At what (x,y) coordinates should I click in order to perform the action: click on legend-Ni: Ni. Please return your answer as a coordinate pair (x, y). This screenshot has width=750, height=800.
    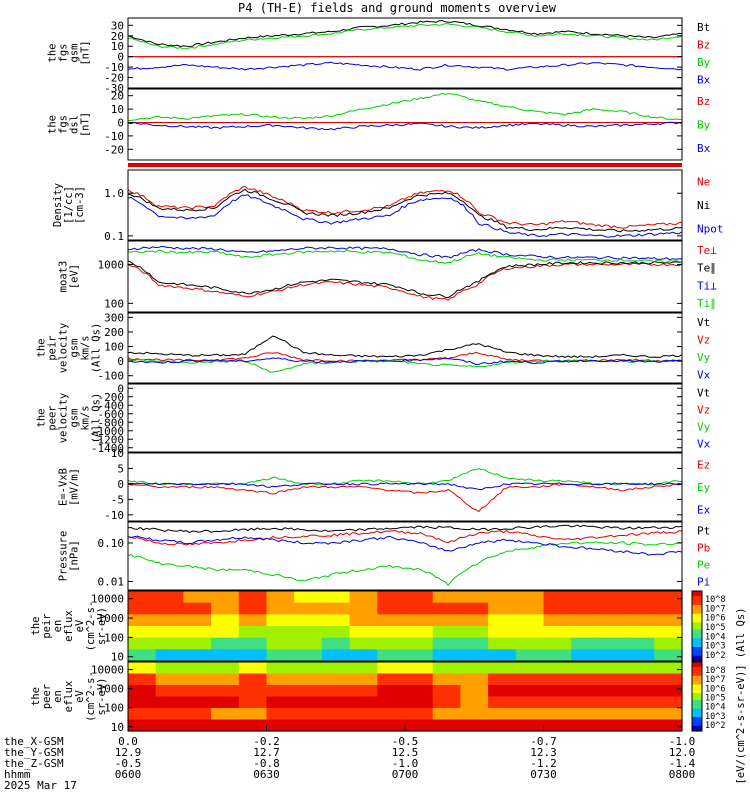
    Looking at the image, I should click on (703, 205).